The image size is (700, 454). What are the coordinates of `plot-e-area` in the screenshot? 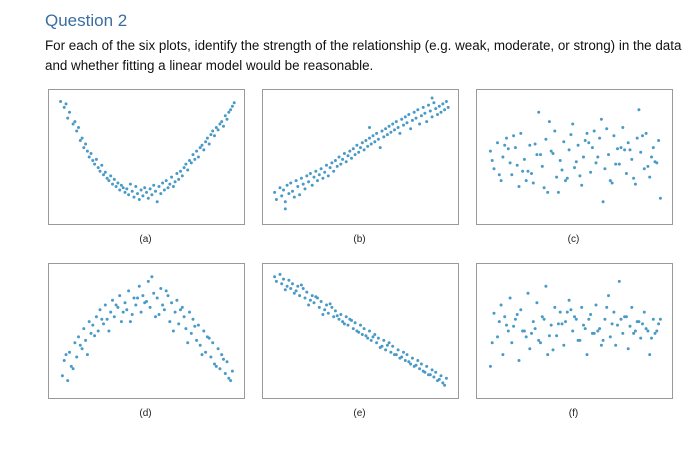 It's located at (360, 329).